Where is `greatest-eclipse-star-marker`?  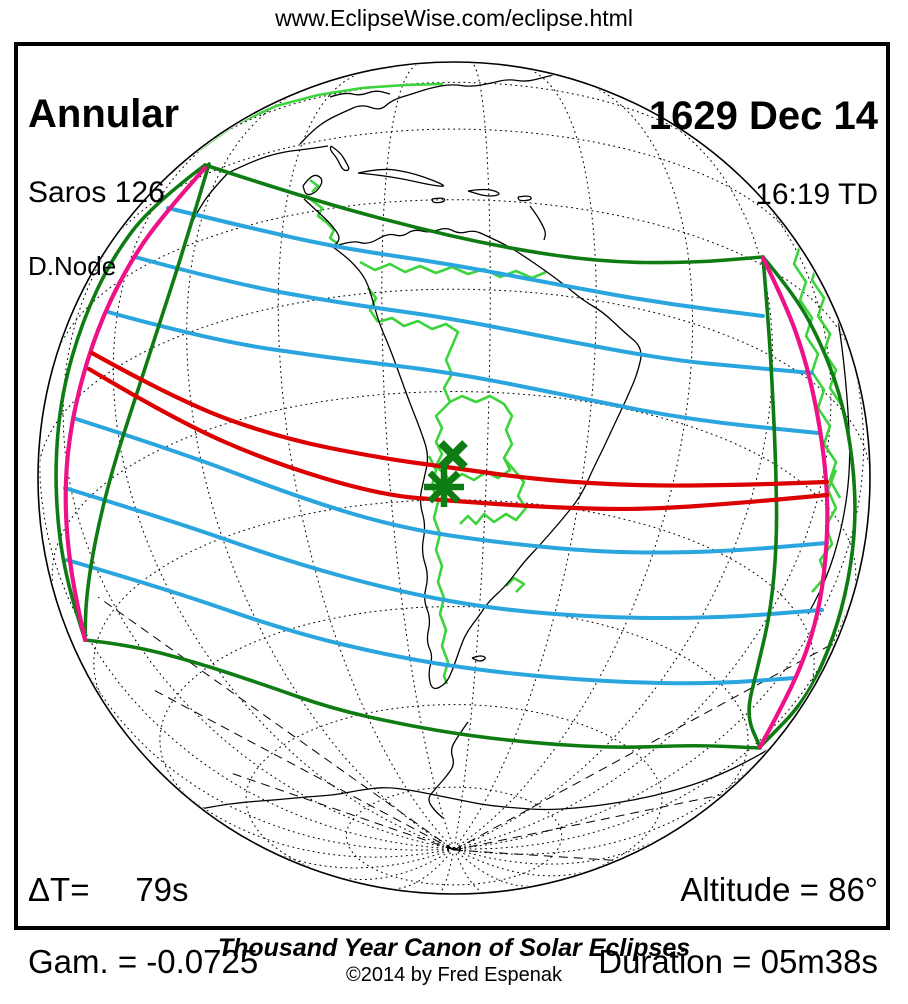
greatest-eclipse-star-marker is located at coordinates (444, 487).